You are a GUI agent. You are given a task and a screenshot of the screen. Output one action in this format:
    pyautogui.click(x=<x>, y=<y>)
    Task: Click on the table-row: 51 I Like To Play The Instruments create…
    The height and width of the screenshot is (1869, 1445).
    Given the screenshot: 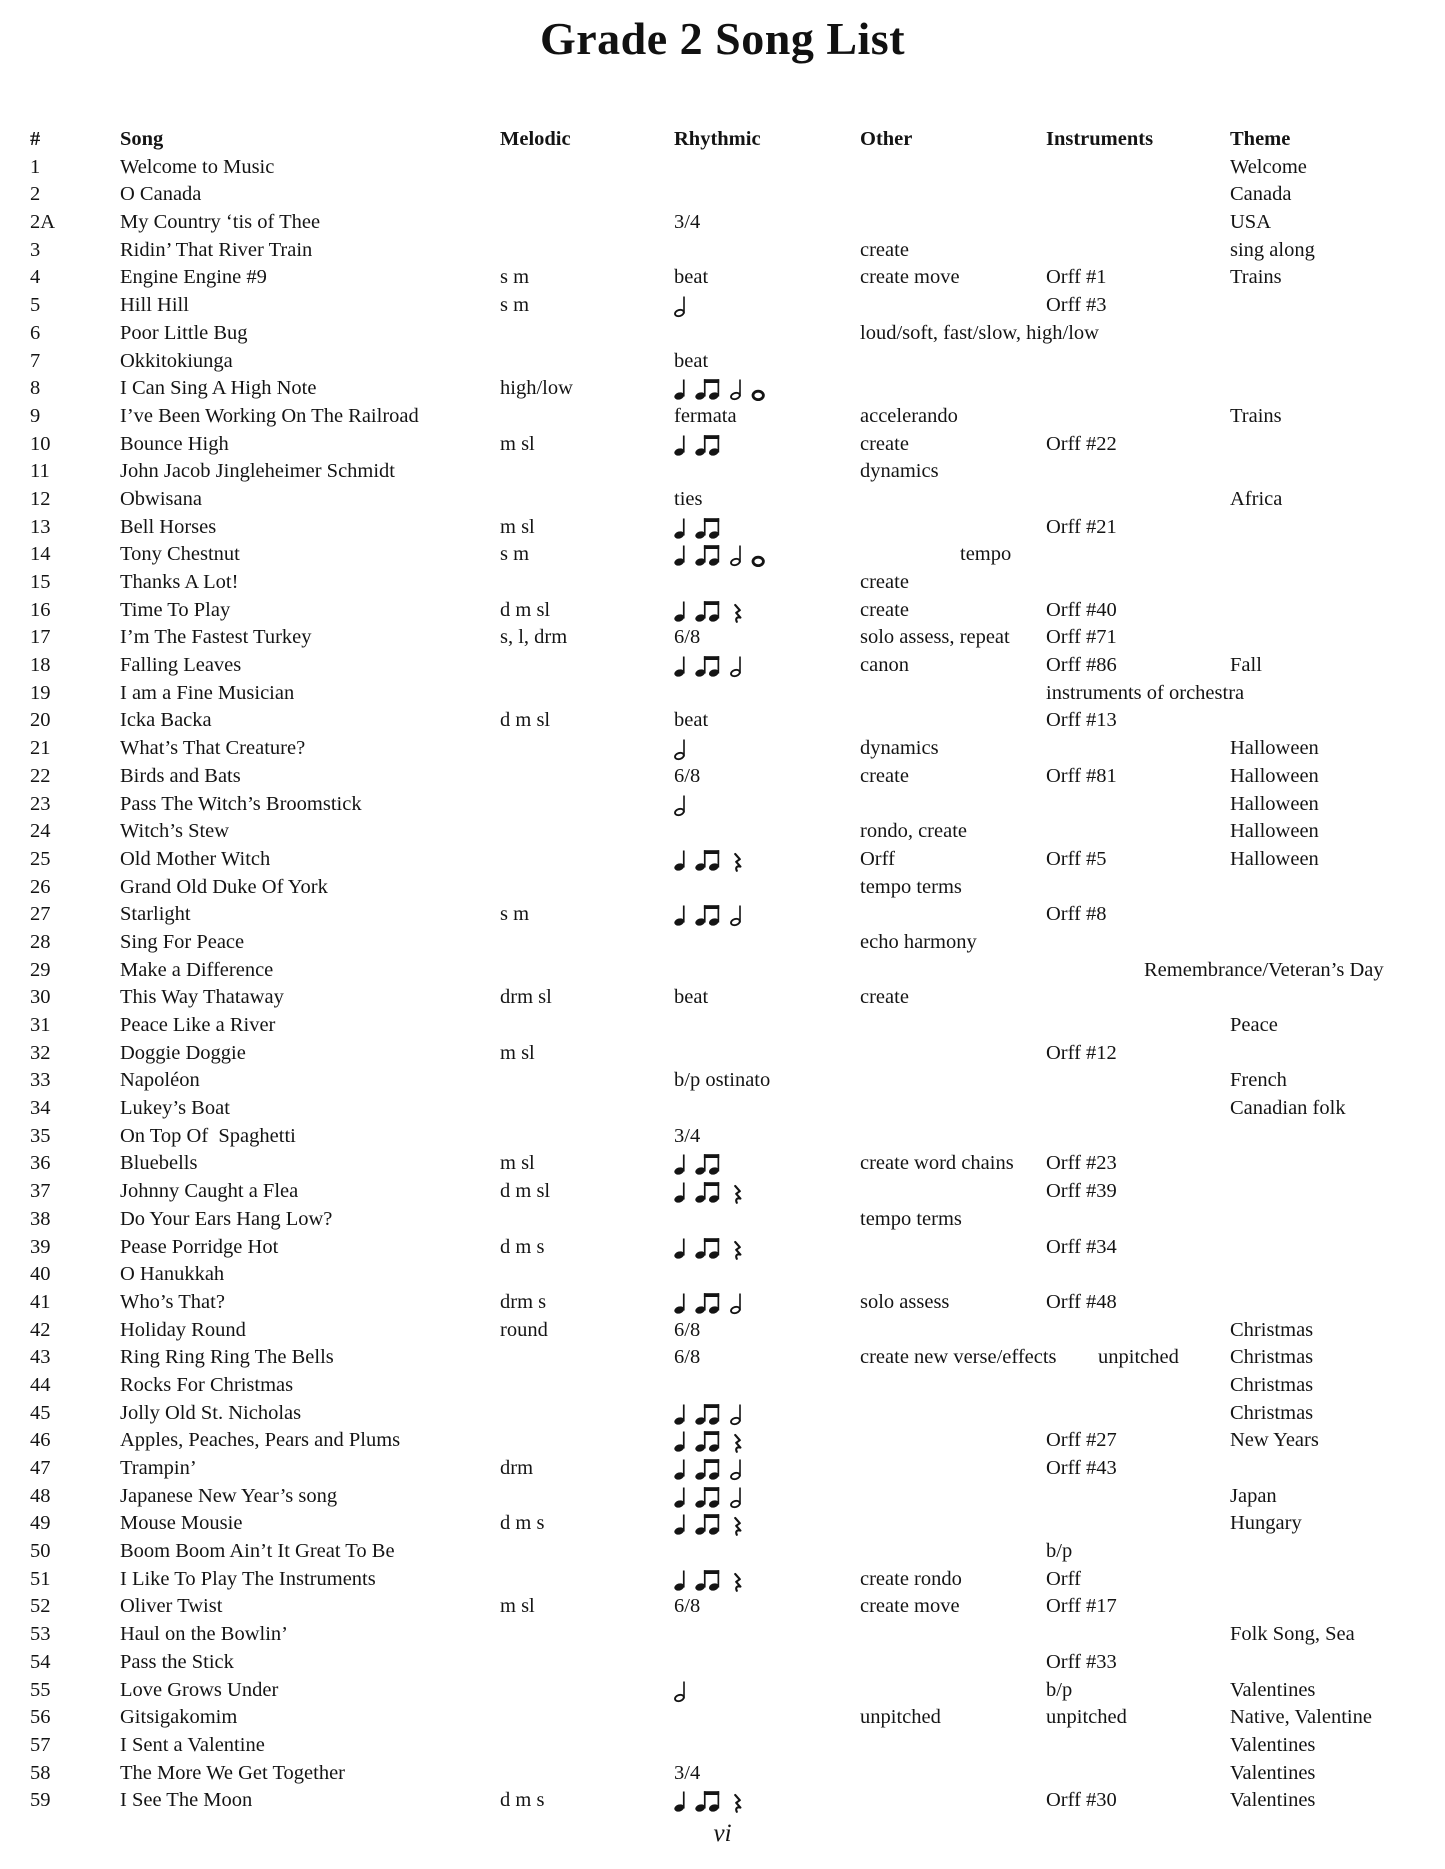 What is the action you would take?
    pyautogui.click(x=722, y=1580)
    